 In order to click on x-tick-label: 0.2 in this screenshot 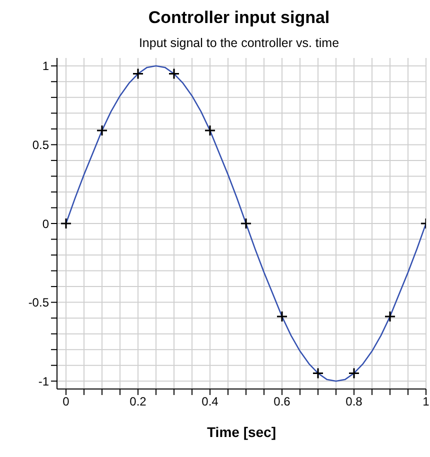, I will do `click(138, 401)`.